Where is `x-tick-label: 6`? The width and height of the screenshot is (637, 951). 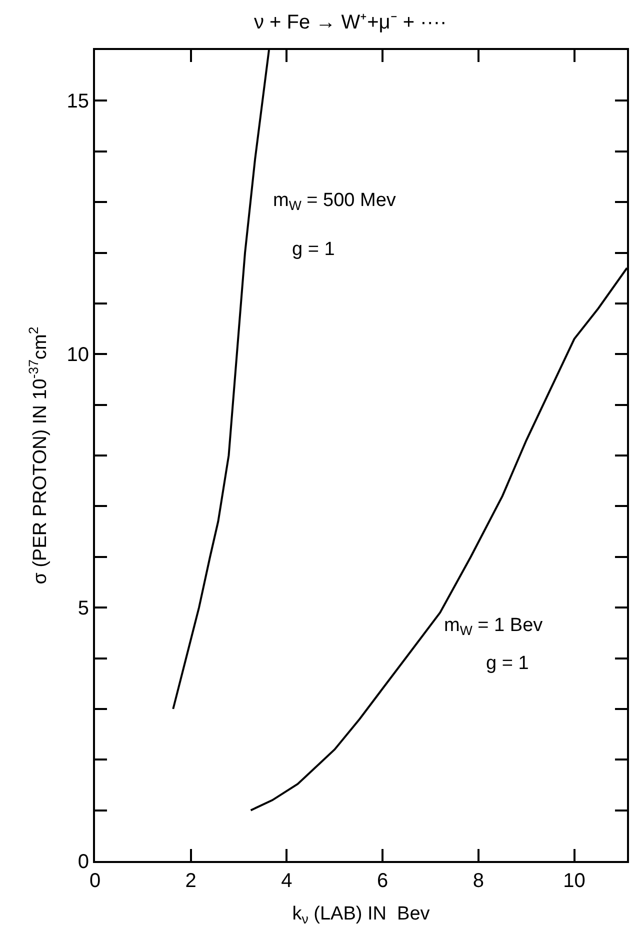 x-tick-label: 6 is located at coordinates (382, 881).